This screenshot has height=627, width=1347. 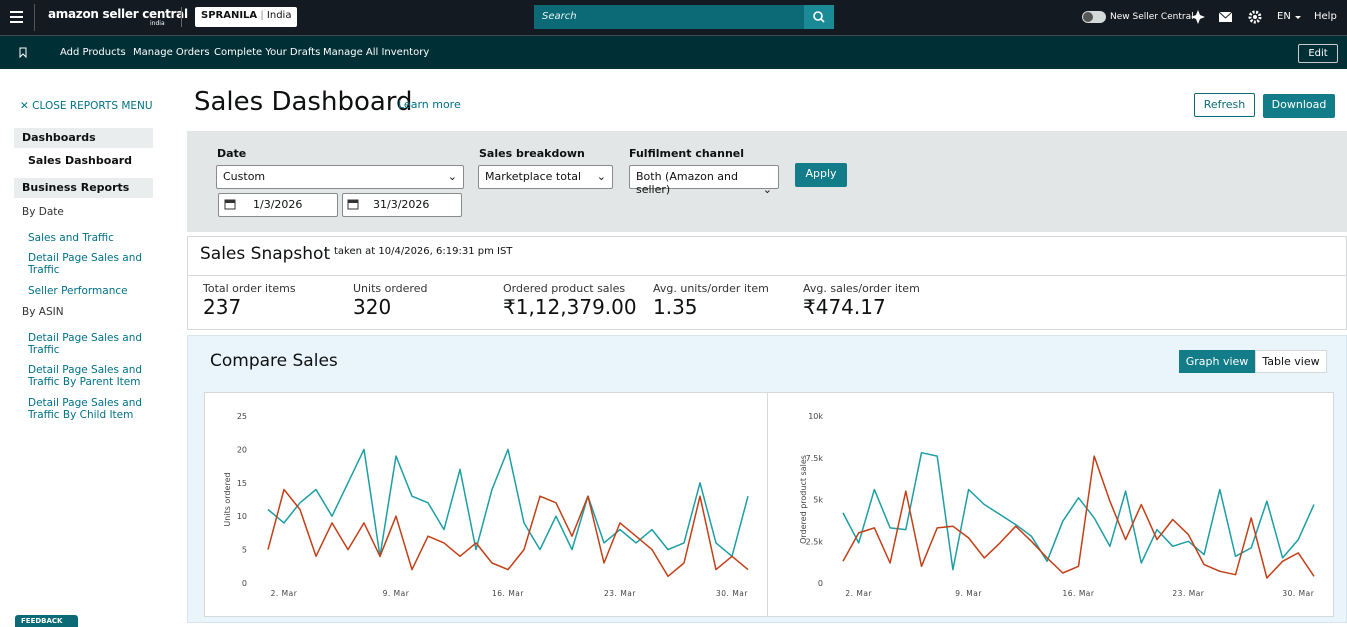 I want to click on graph-view-tab: Graph view, so click(x=1217, y=361).